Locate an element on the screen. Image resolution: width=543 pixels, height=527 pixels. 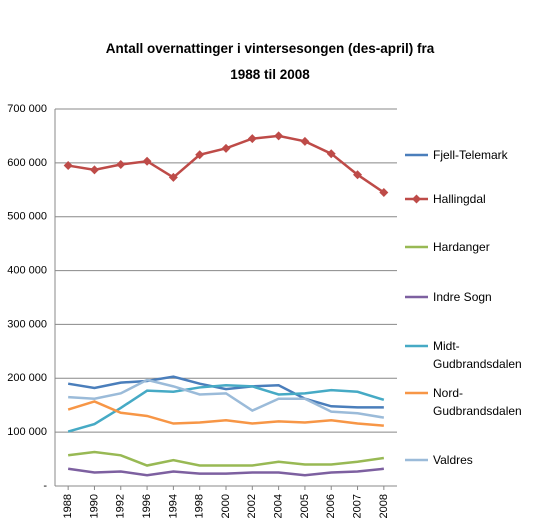
x-tick-label: 2007 is located at coordinates (357, 506).